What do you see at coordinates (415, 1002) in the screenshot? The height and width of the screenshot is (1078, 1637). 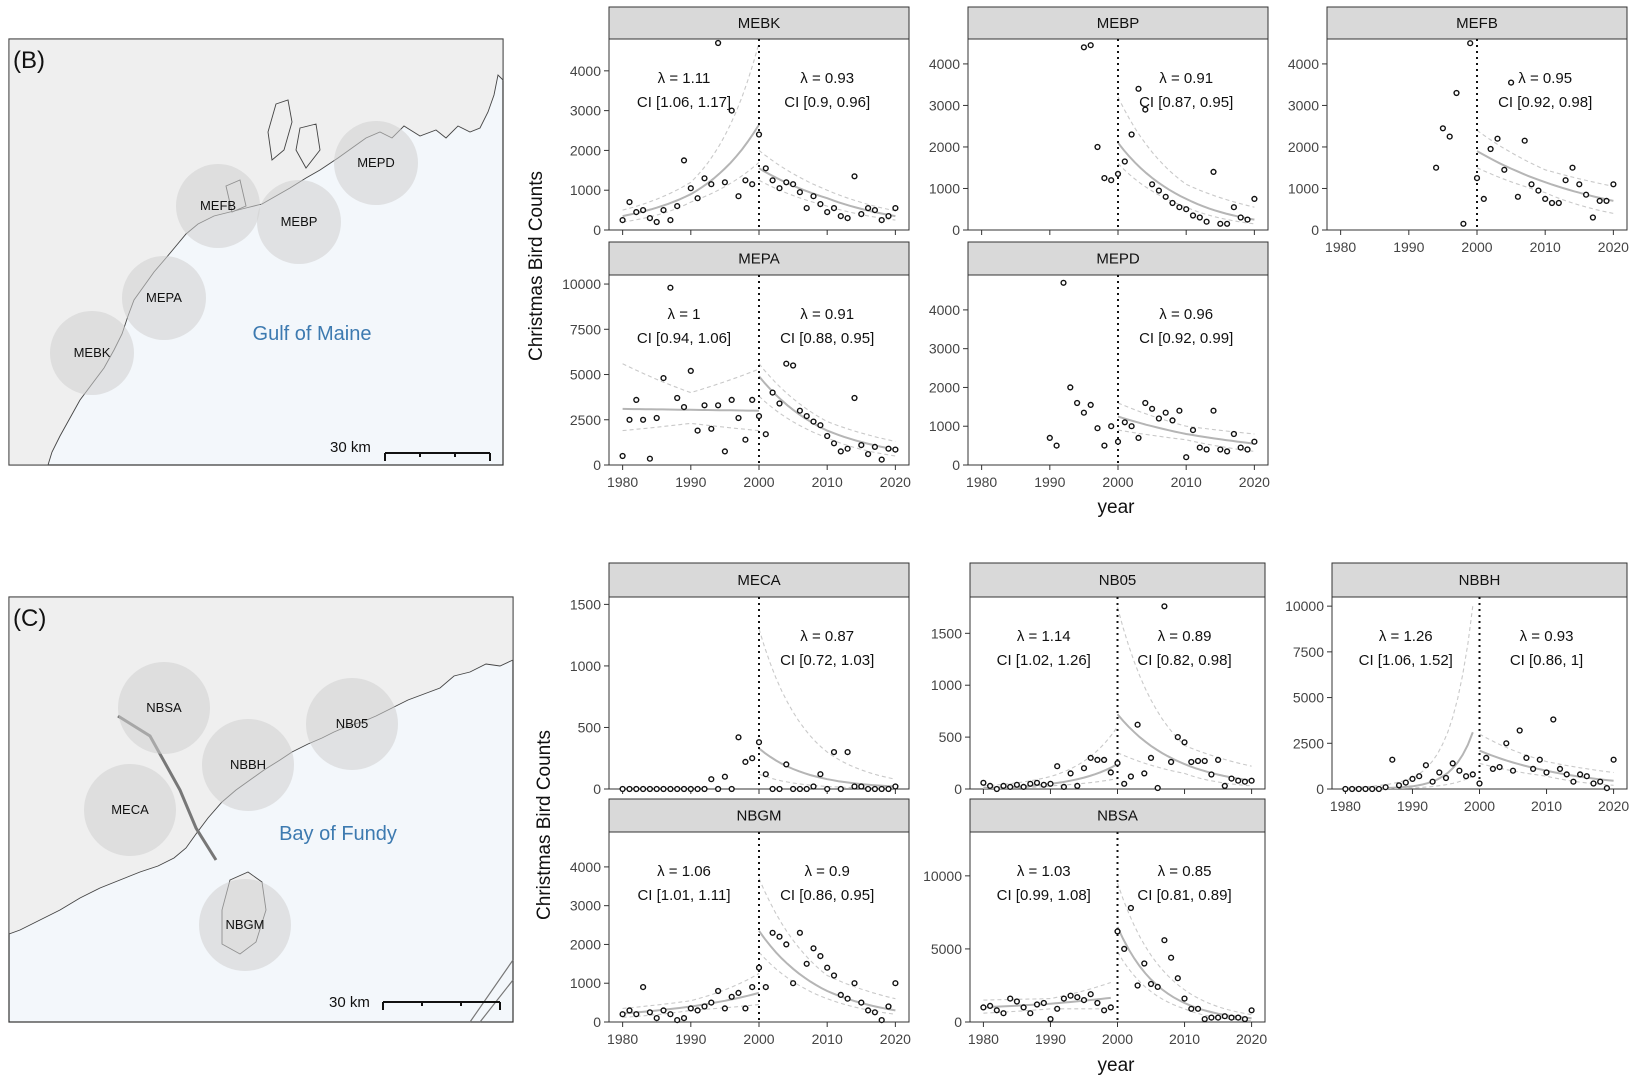 I see `map-c-scale-bar: 30 km` at bounding box center [415, 1002].